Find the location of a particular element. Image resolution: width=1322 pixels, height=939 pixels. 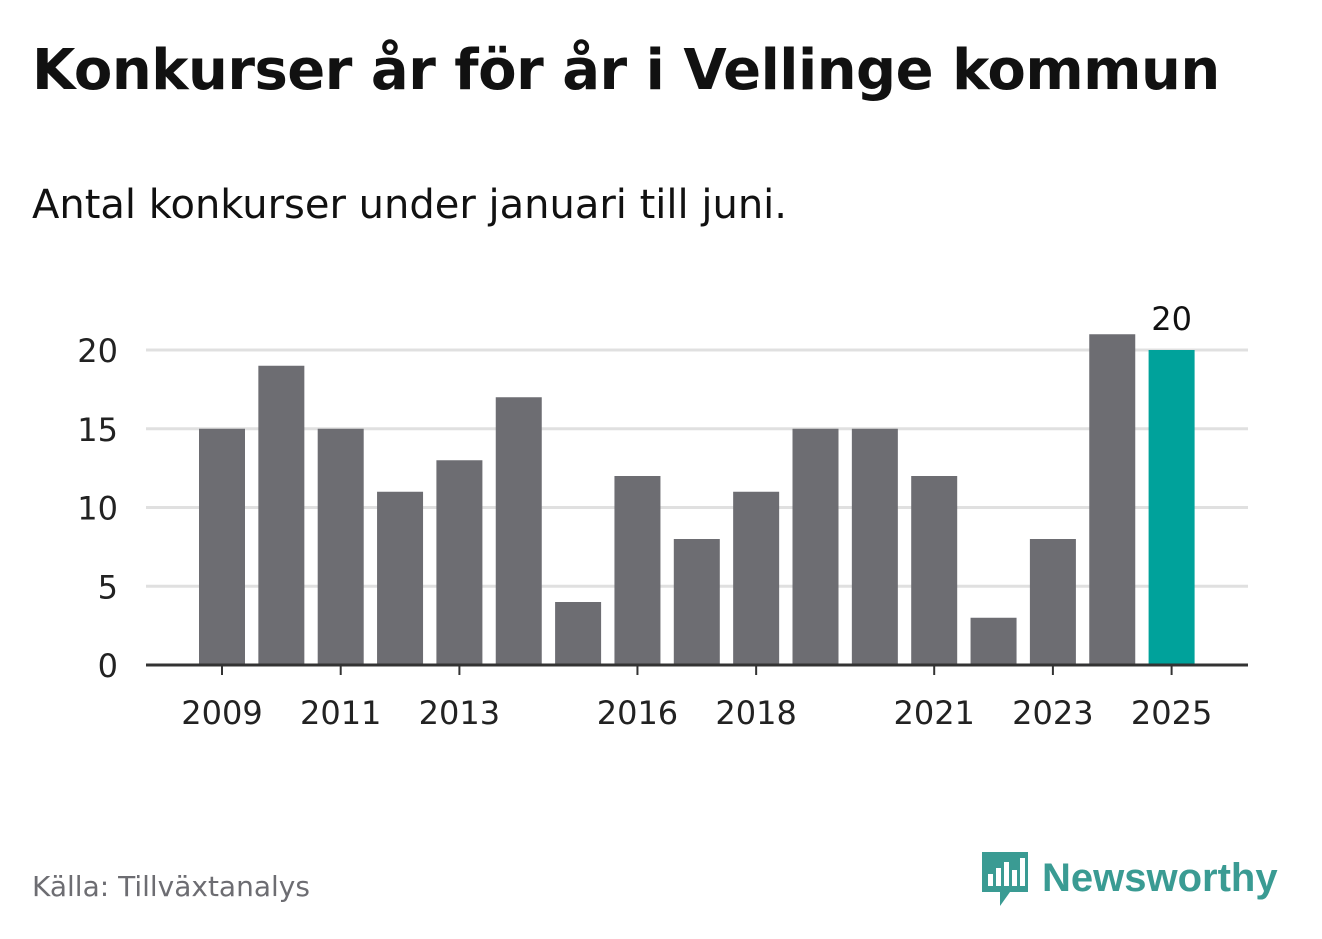

bar-2025 is located at coordinates (1171, 507).